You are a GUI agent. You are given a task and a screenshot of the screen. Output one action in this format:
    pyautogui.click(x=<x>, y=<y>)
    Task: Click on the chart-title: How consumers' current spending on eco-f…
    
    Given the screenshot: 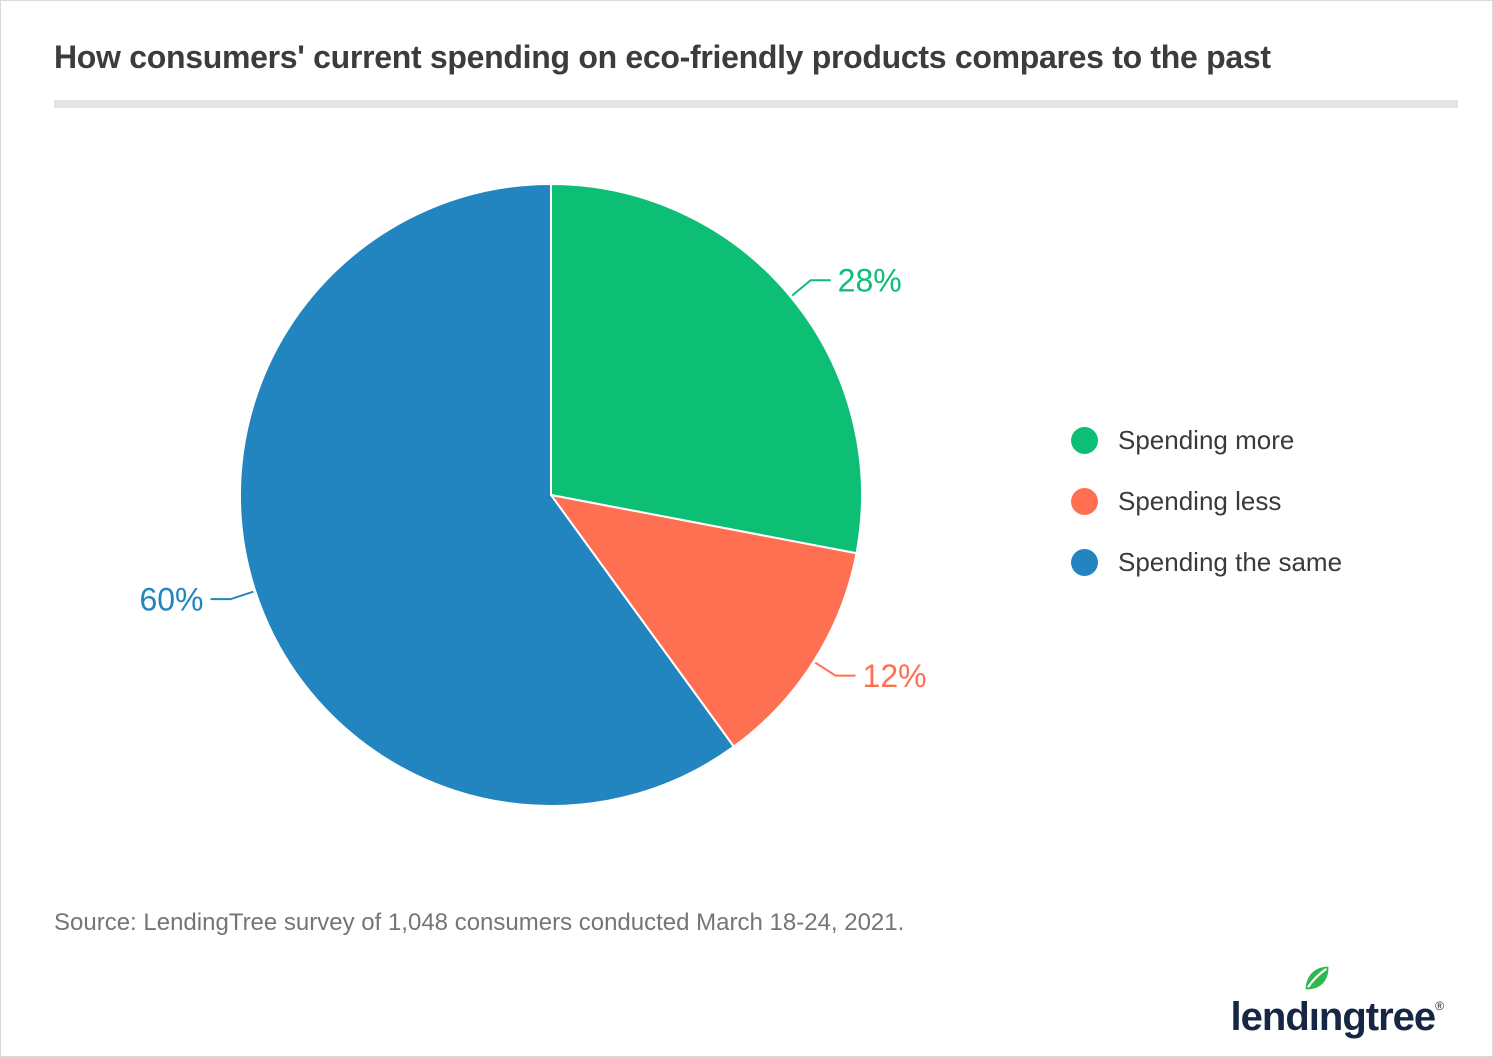 What is the action you would take?
    pyautogui.click(x=662, y=57)
    